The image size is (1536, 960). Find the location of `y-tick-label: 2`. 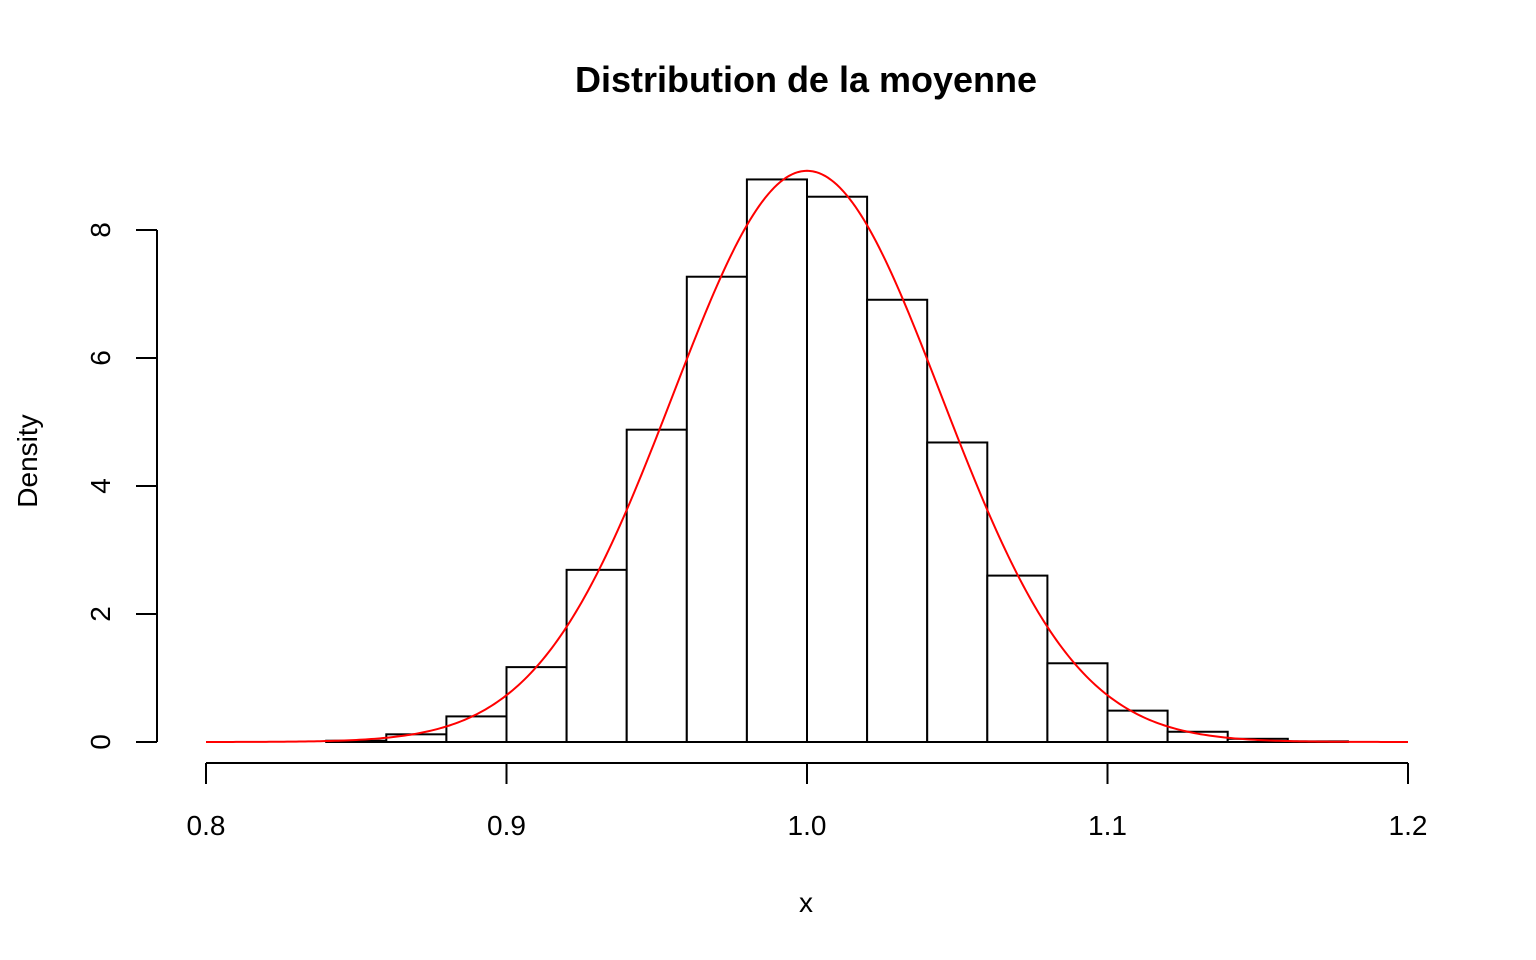

y-tick-label: 2 is located at coordinates (100, 614).